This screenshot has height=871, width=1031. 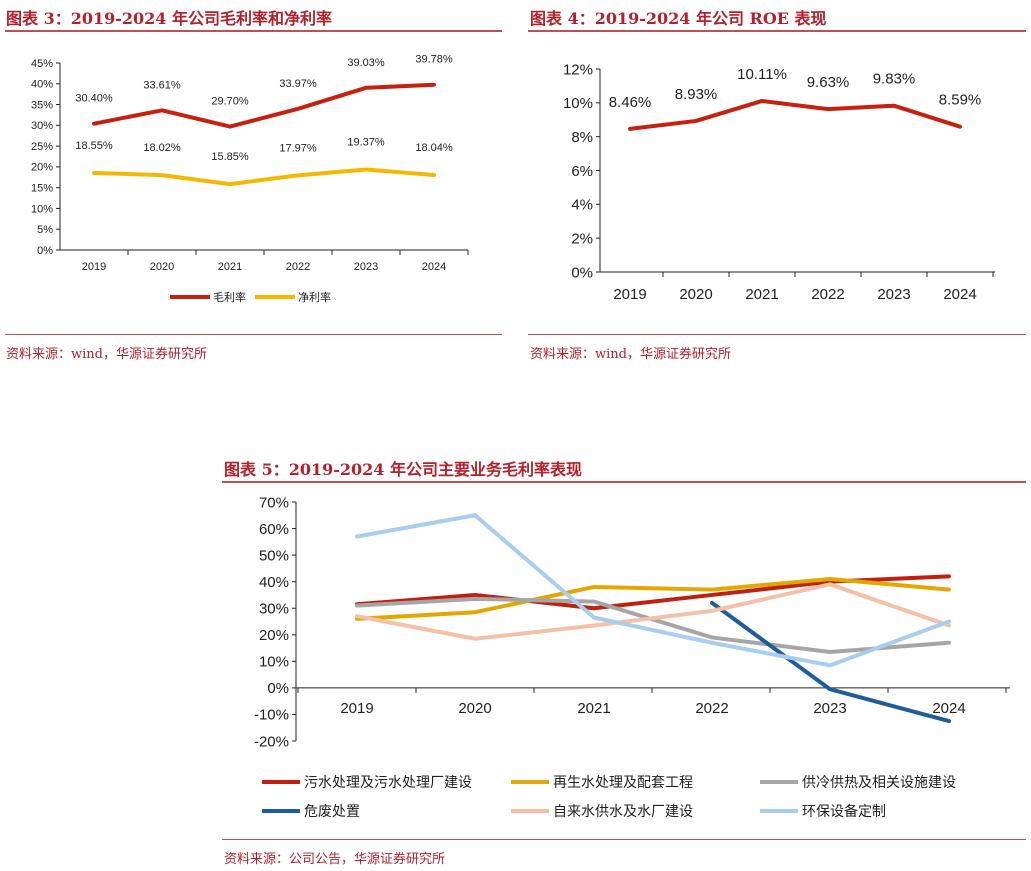 What do you see at coordinates (960, 100) in the screenshot?
I see `data-label: 8.59%` at bounding box center [960, 100].